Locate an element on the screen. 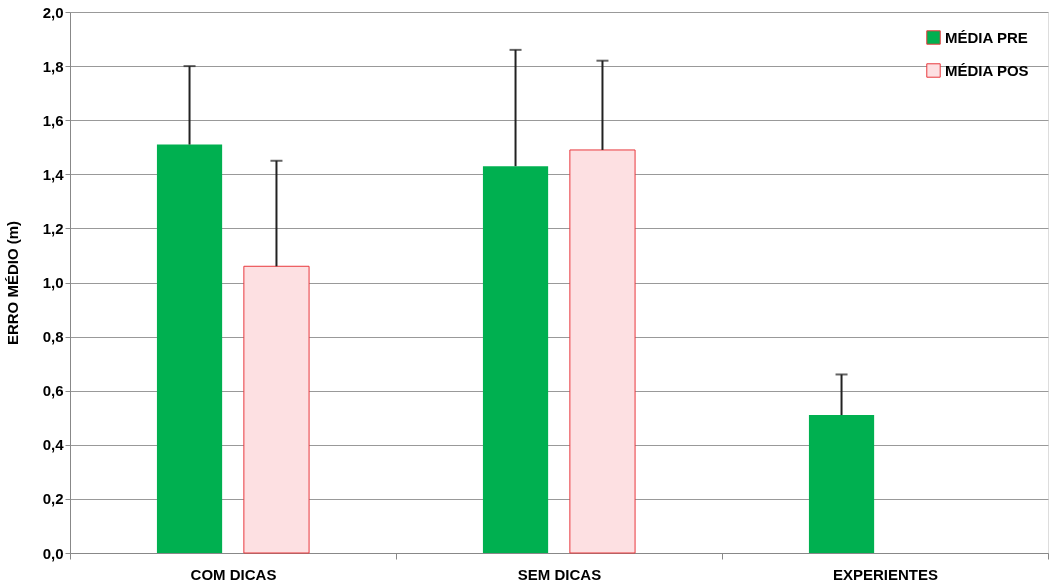  x-tick-label: SEM DICAS is located at coordinates (559, 574).